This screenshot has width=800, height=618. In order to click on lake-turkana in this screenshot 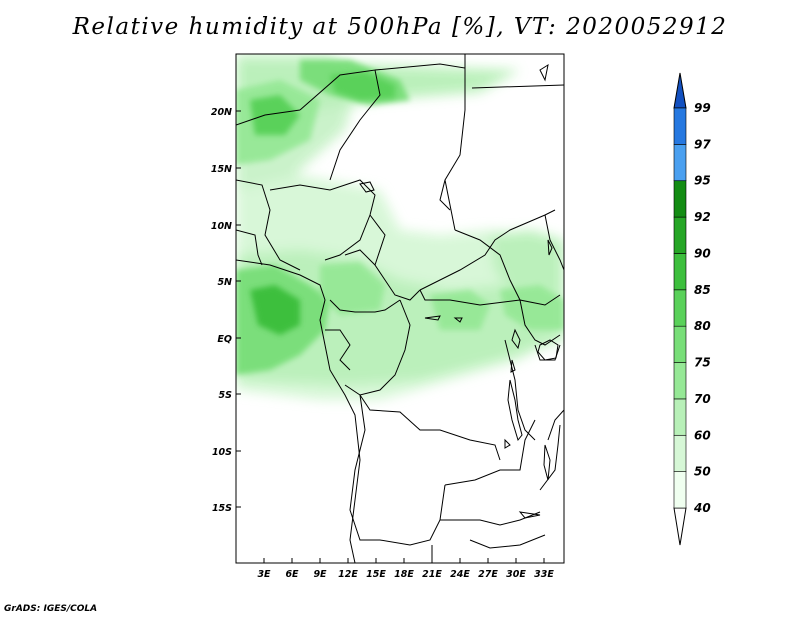, I will do `click(550, 247)`.